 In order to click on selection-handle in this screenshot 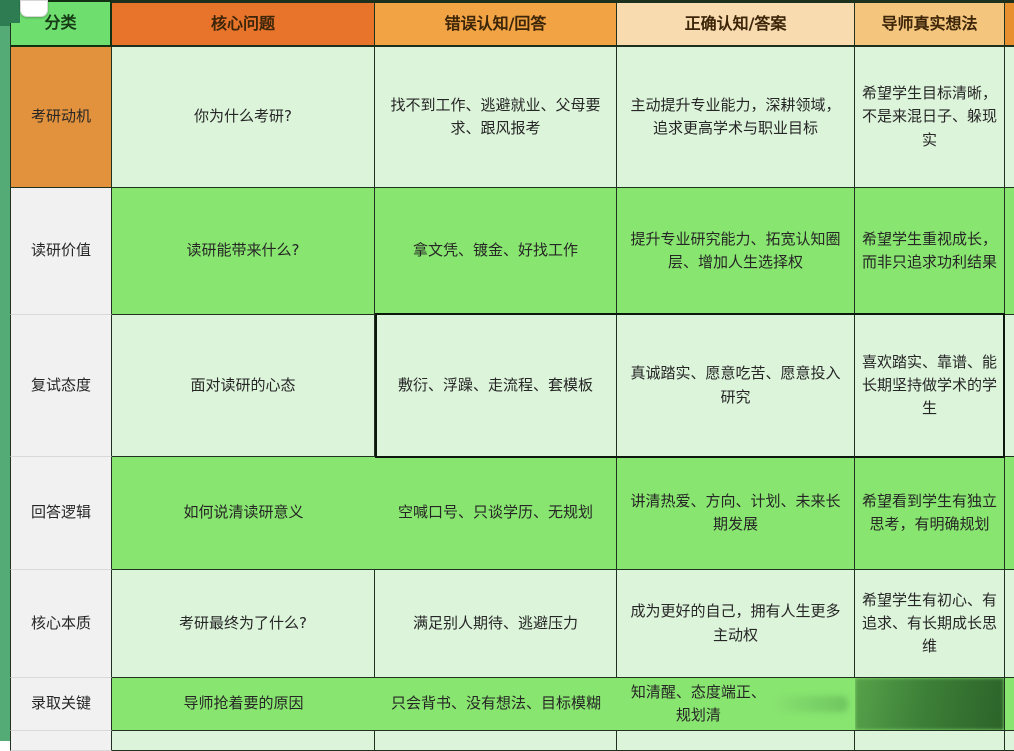, I will do `click(34, 8)`.